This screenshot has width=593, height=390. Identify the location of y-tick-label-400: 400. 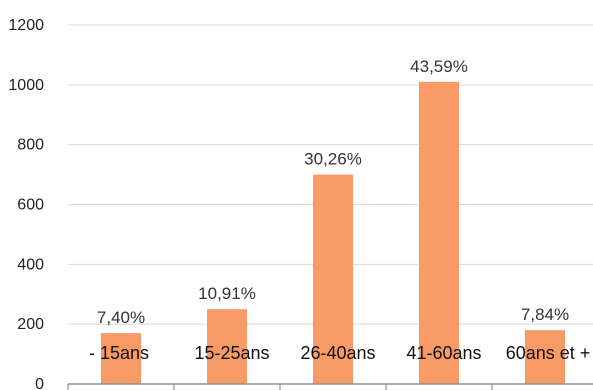
(30, 264).